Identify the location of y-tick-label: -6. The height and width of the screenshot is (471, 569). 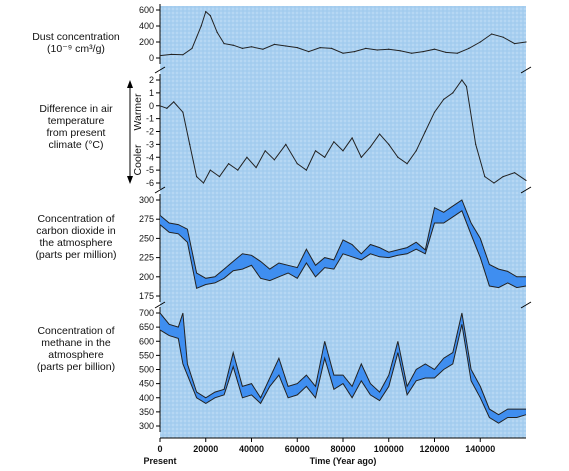
(150, 183).